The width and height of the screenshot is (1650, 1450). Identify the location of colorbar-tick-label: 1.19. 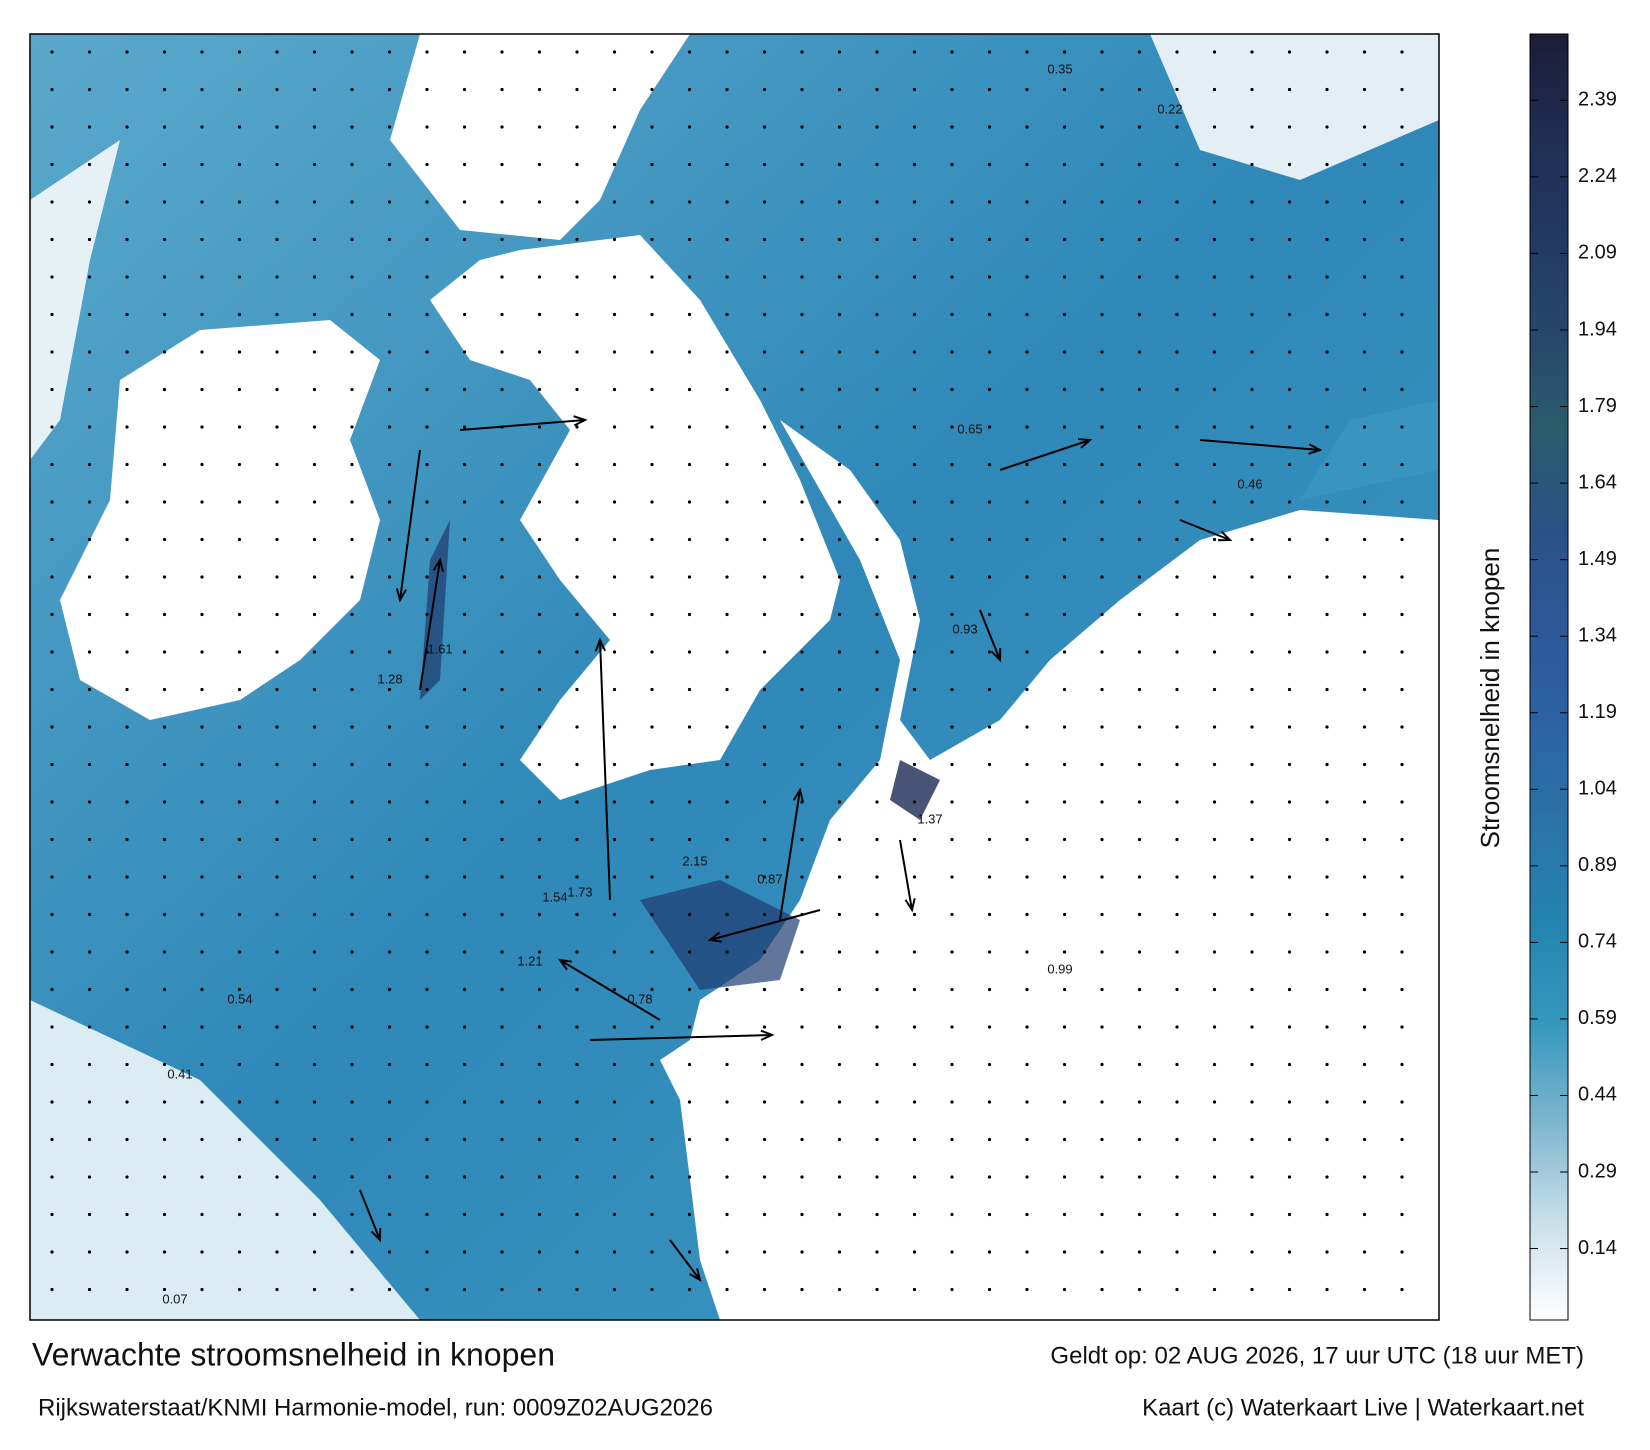
(1597, 712).